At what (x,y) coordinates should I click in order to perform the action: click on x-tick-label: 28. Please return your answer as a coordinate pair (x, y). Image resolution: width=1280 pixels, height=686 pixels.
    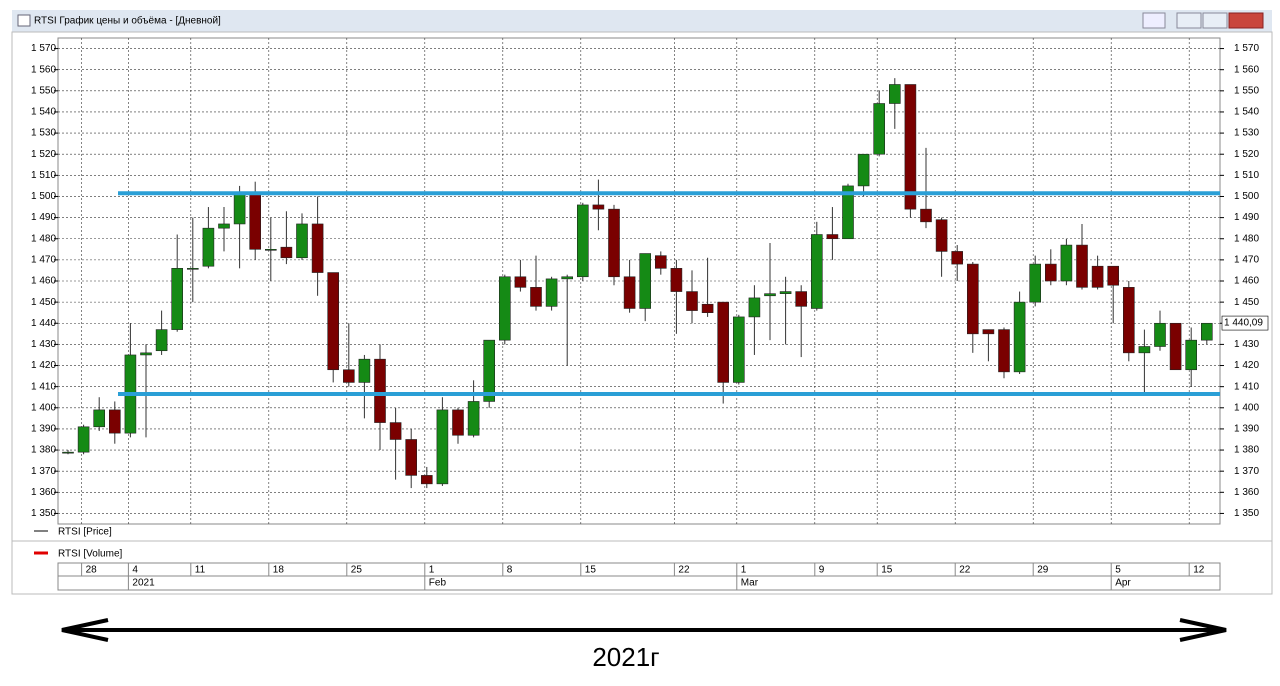
    Looking at the image, I should click on (92, 570).